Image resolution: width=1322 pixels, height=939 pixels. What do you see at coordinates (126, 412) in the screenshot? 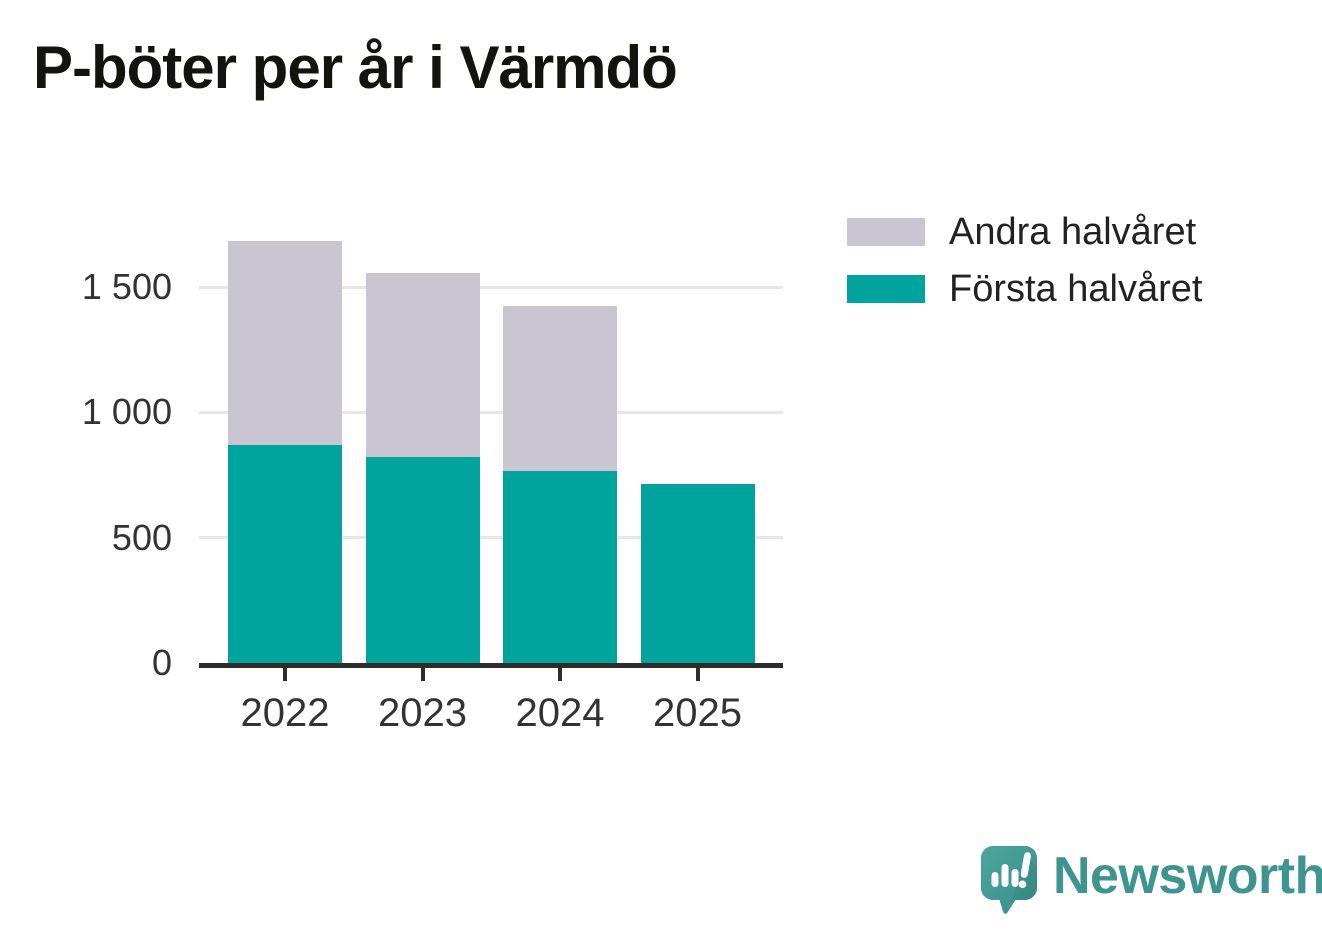
I see `y-tick-label-1000: 1 000` at bounding box center [126, 412].